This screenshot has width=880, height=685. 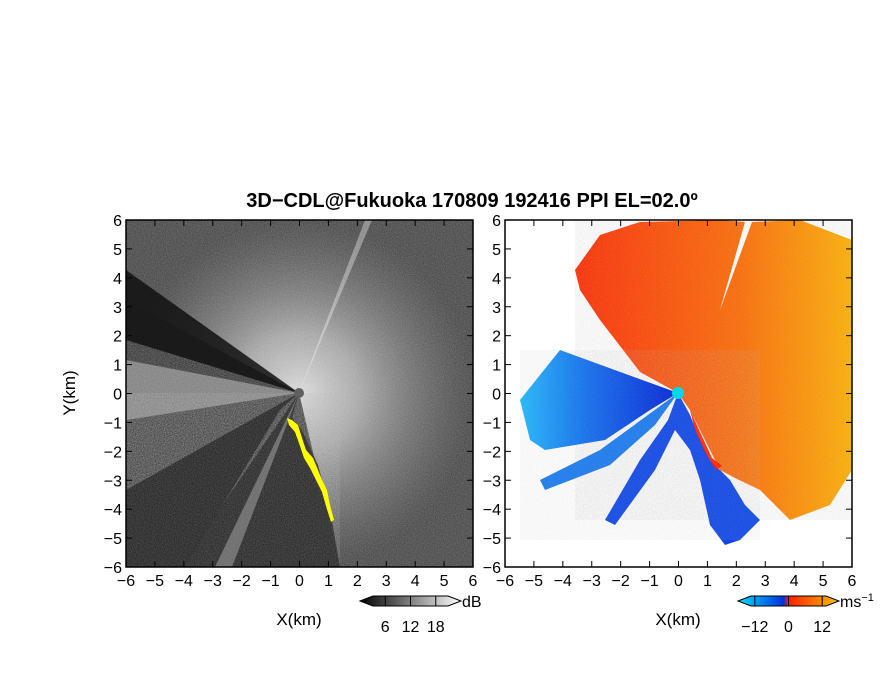 I want to click on left-xtick-label: 2, so click(x=357, y=581).